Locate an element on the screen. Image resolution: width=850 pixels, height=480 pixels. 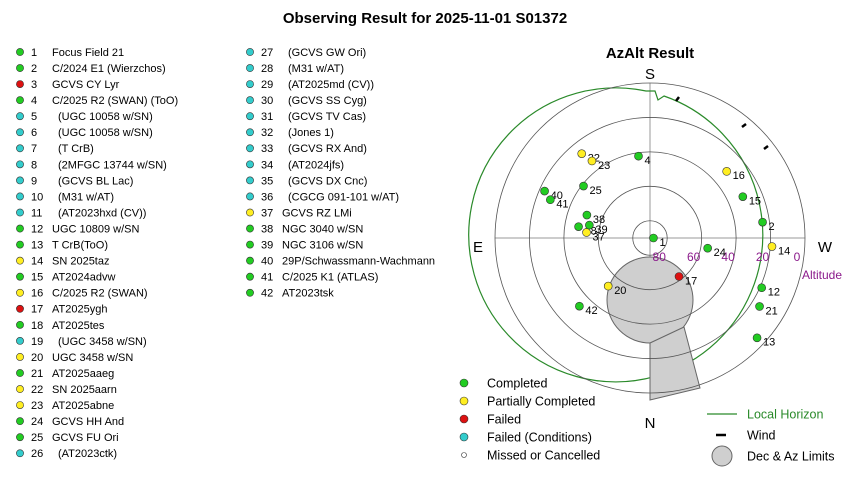
point-label: 14 is located at coordinates (784, 251).